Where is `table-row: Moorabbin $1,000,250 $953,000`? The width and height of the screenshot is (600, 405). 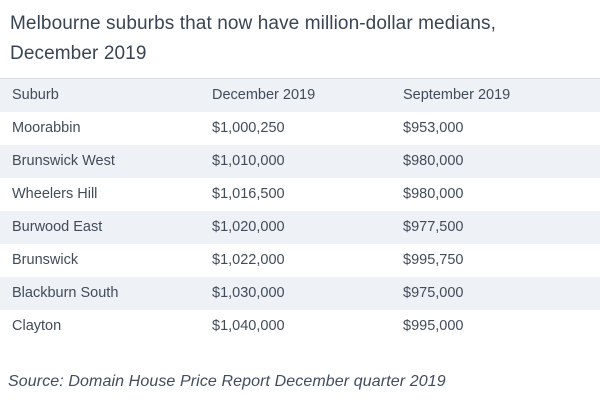 table-row: Moorabbin $1,000,250 $953,000 is located at coordinates (300, 128).